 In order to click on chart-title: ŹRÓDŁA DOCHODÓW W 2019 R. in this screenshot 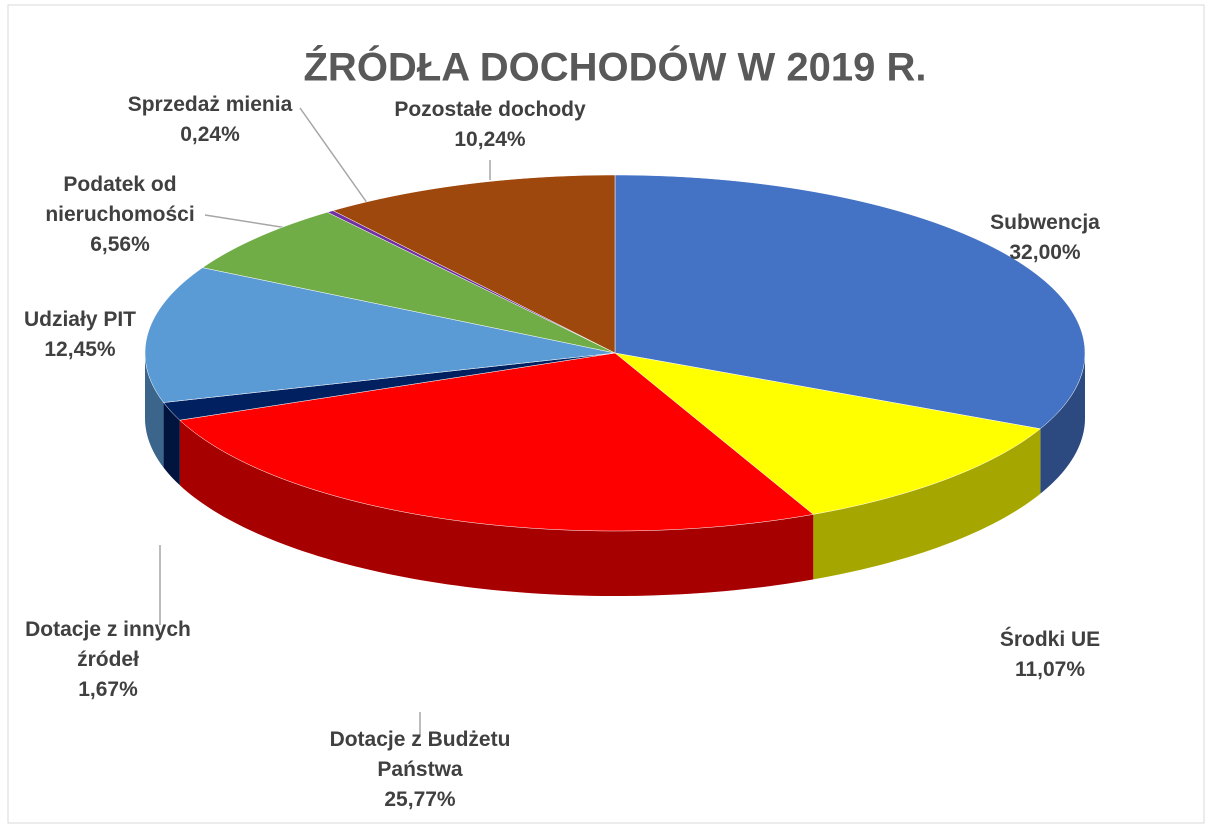, I will do `click(615, 67)`.